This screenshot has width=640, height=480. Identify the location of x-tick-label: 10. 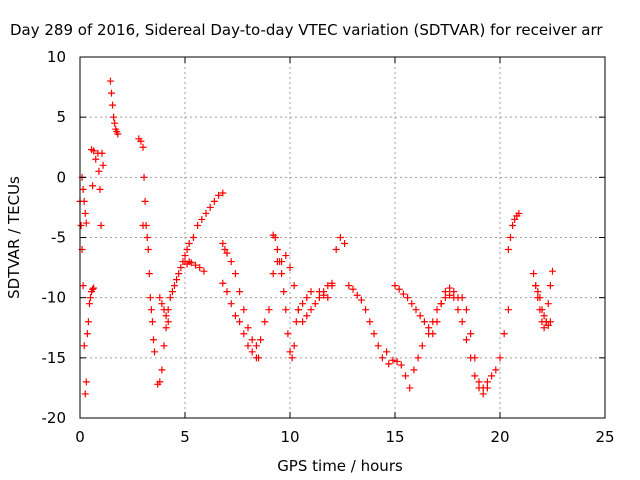
(289, 437).